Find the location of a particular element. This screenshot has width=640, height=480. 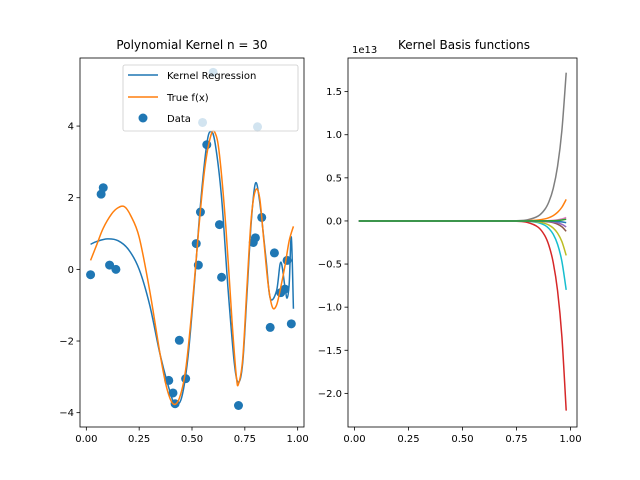

right-x-tick-label: 0.00 is located at coordinates (354, 439).